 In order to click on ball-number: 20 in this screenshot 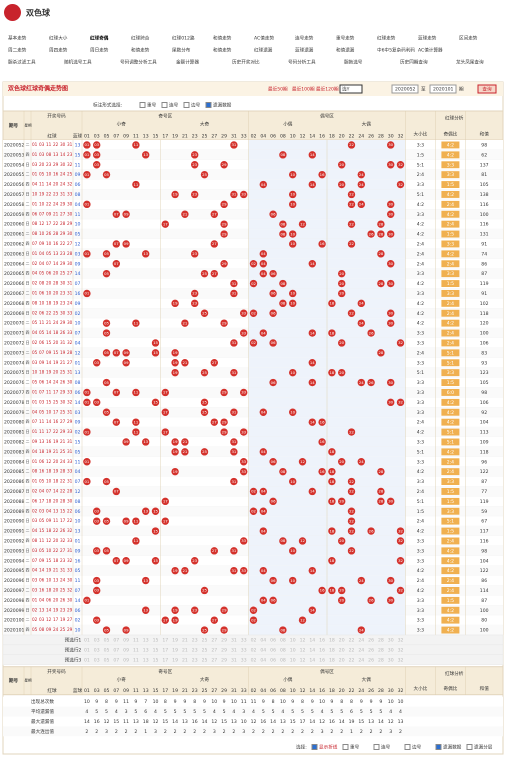, I will do `click(341, 184)`.